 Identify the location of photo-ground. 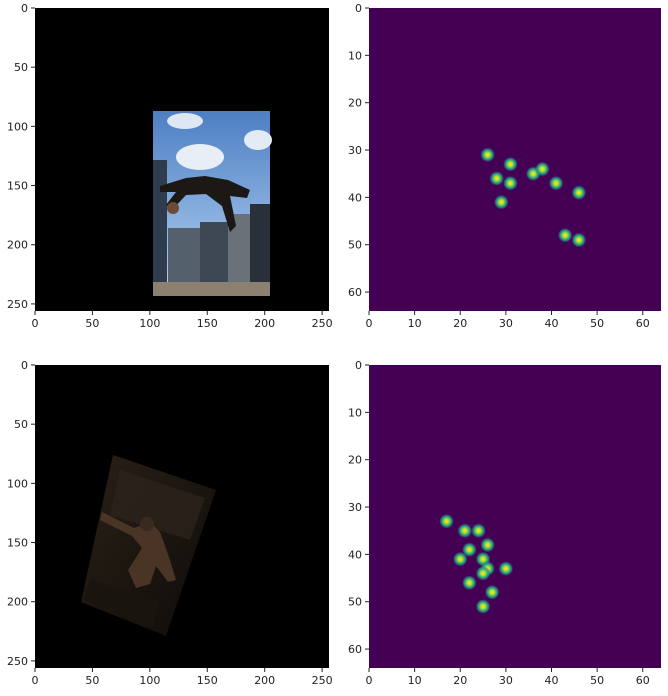
(211, 289).